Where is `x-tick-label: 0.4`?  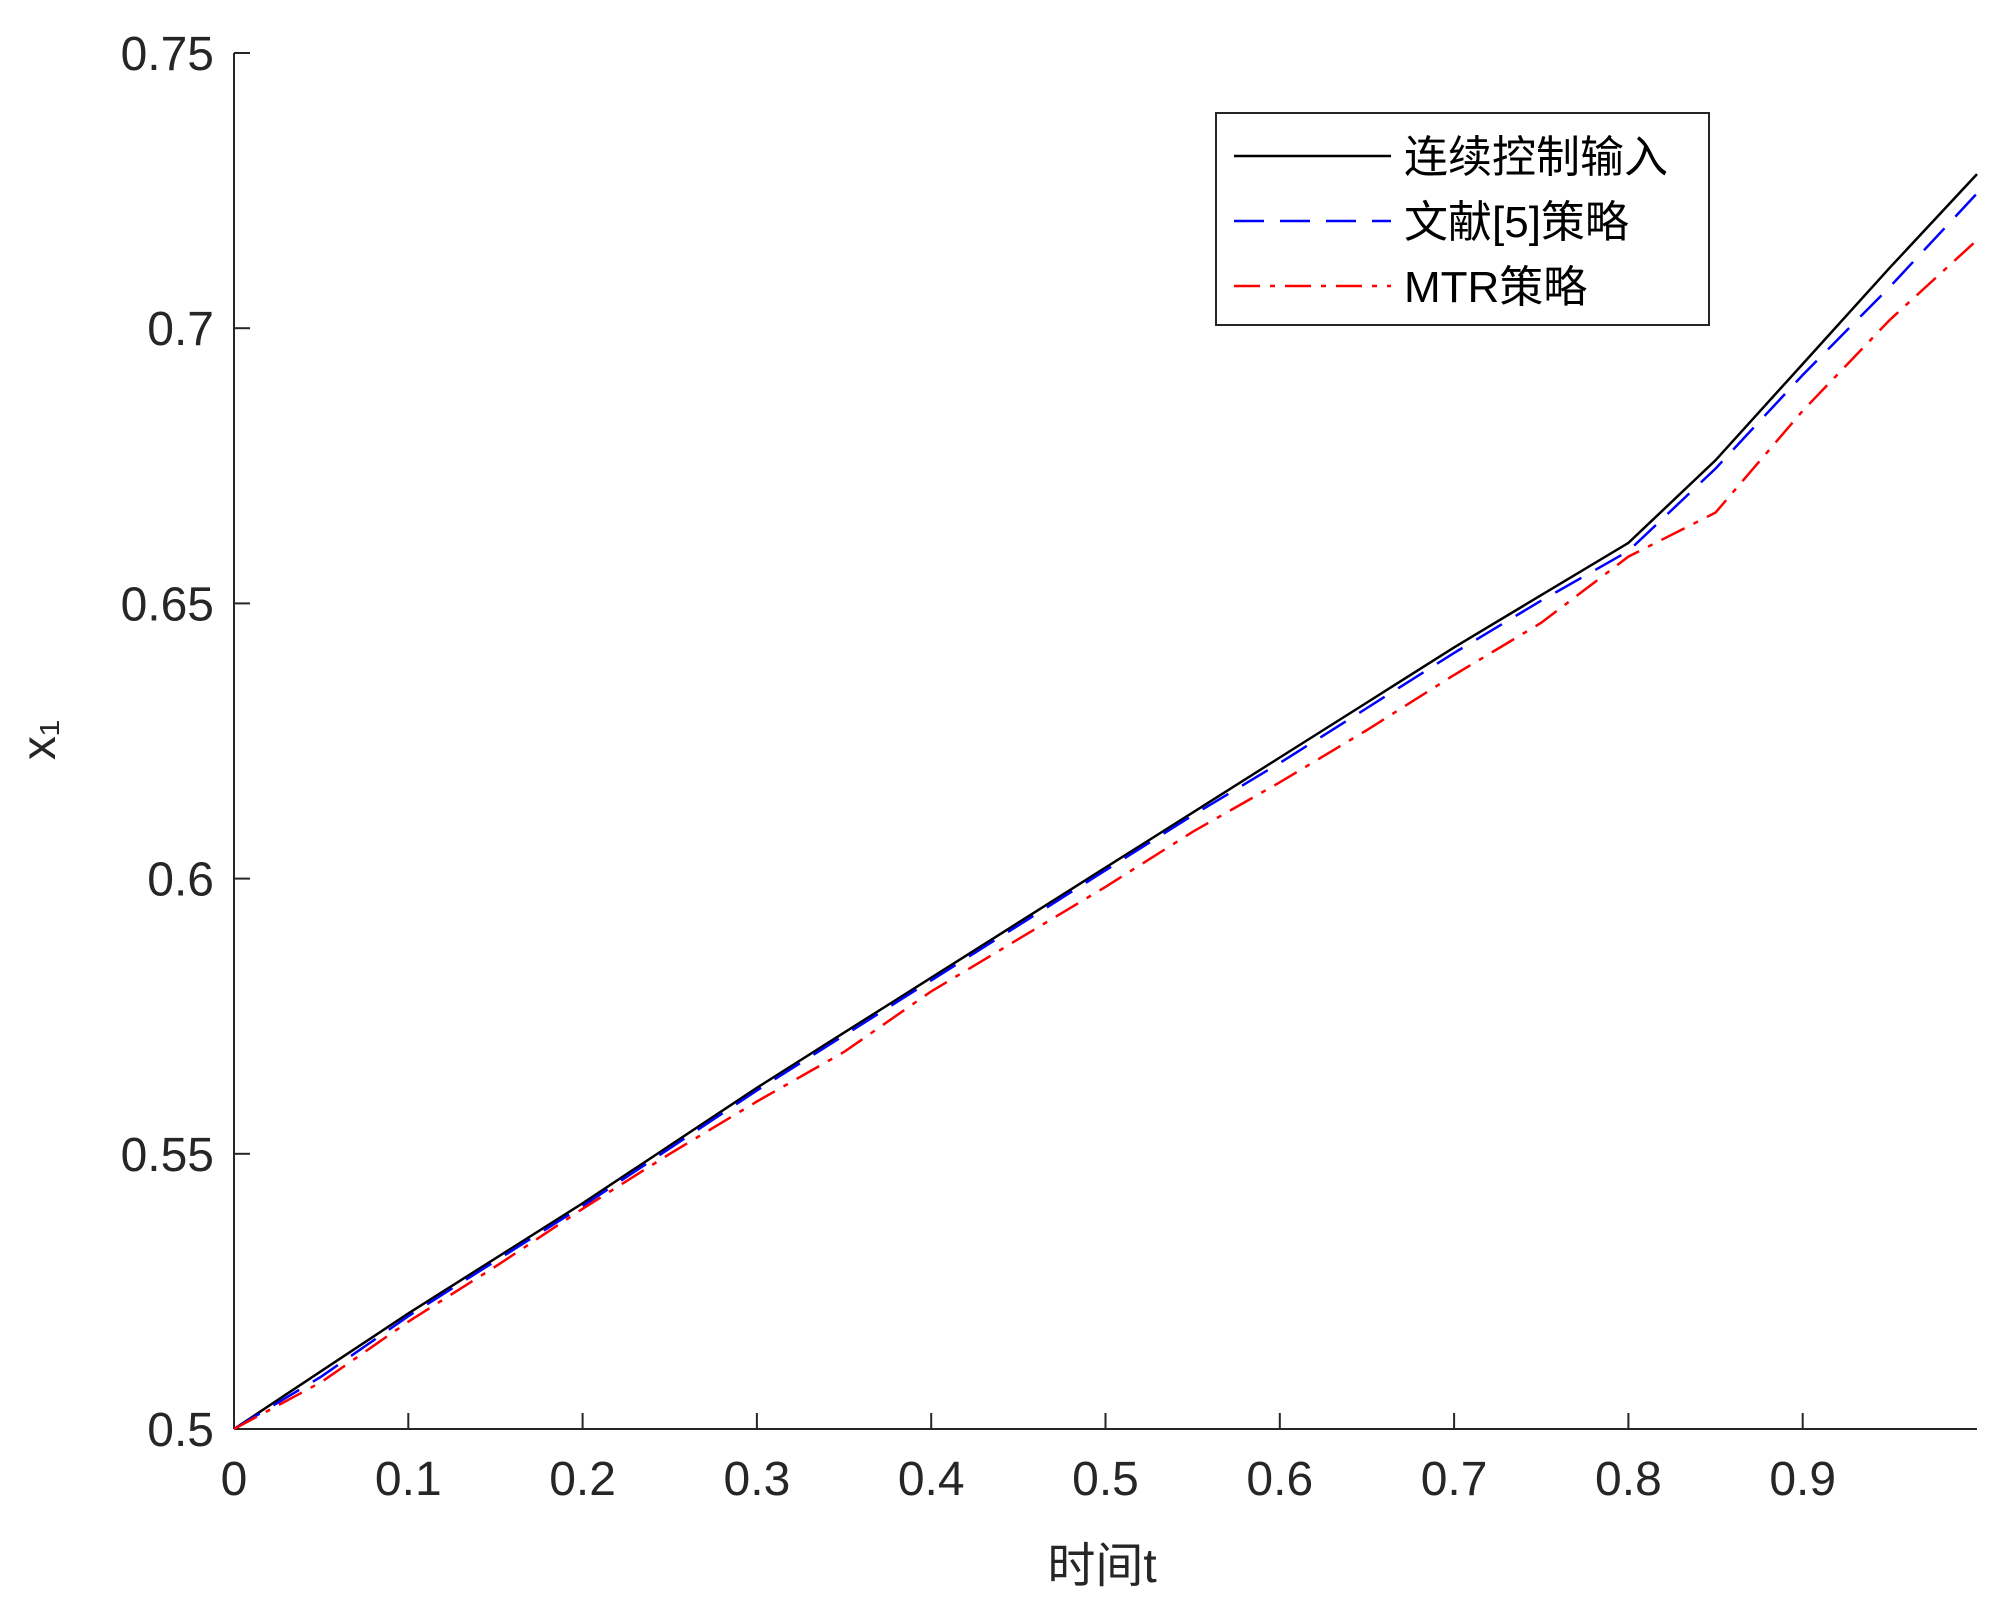 x-tick-label: 0.4 is located at coordinates (931, 1479).